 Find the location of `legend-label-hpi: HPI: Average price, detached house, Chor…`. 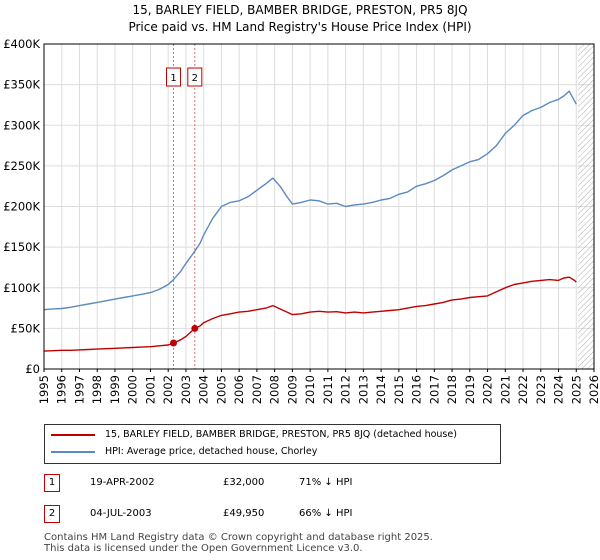

legend-label-hpi: HPI: Average price, detached house, Chor… is located at coordinates (211, 451).